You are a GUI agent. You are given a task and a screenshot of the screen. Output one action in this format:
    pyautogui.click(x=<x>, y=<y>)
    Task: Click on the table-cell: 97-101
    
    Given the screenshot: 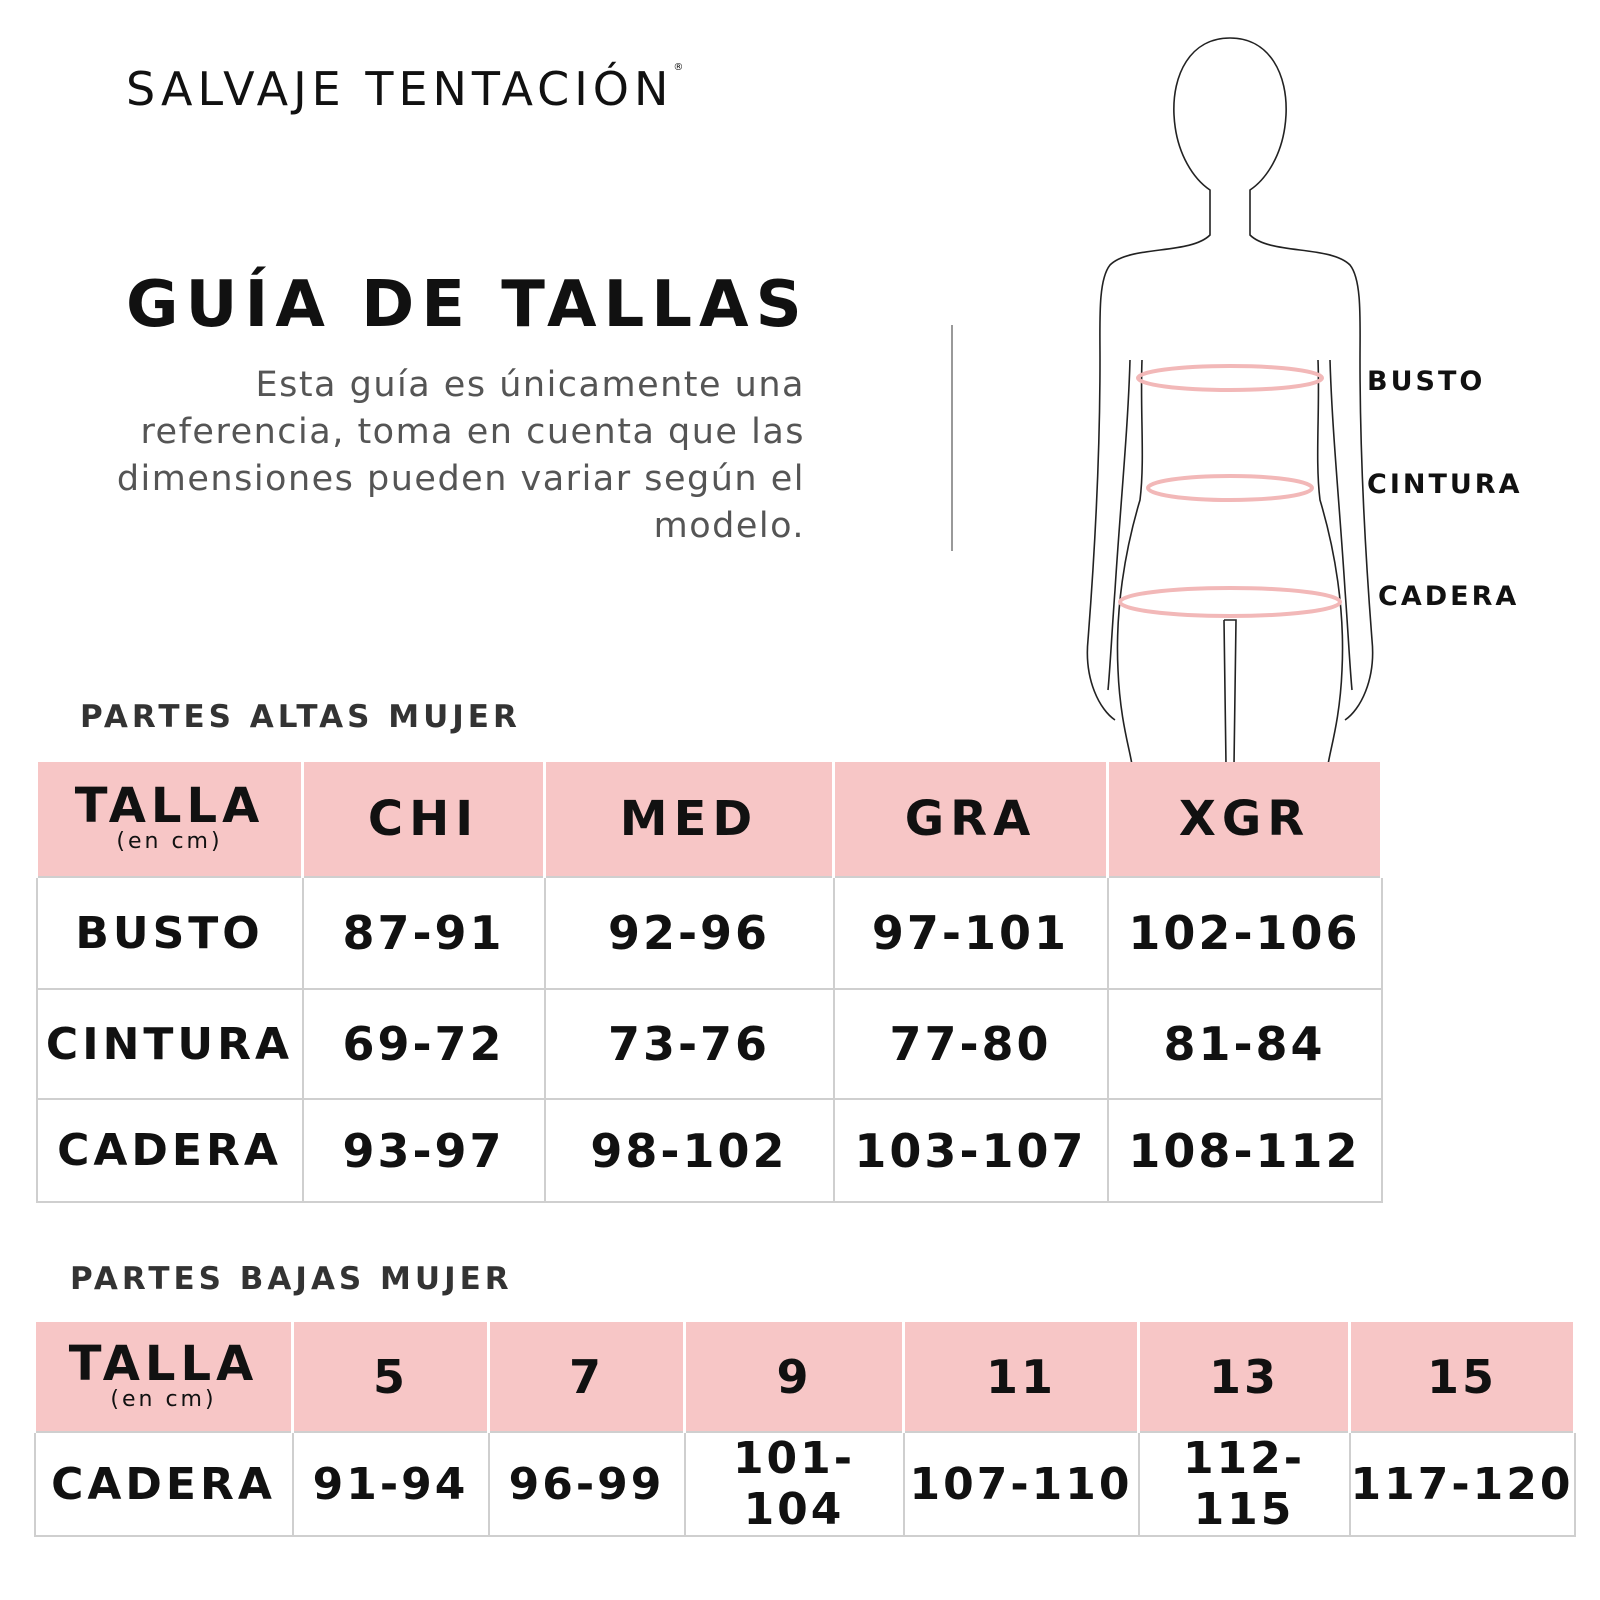 What is the action you would take?
    pyautogui.click(x=970, y=933)
    